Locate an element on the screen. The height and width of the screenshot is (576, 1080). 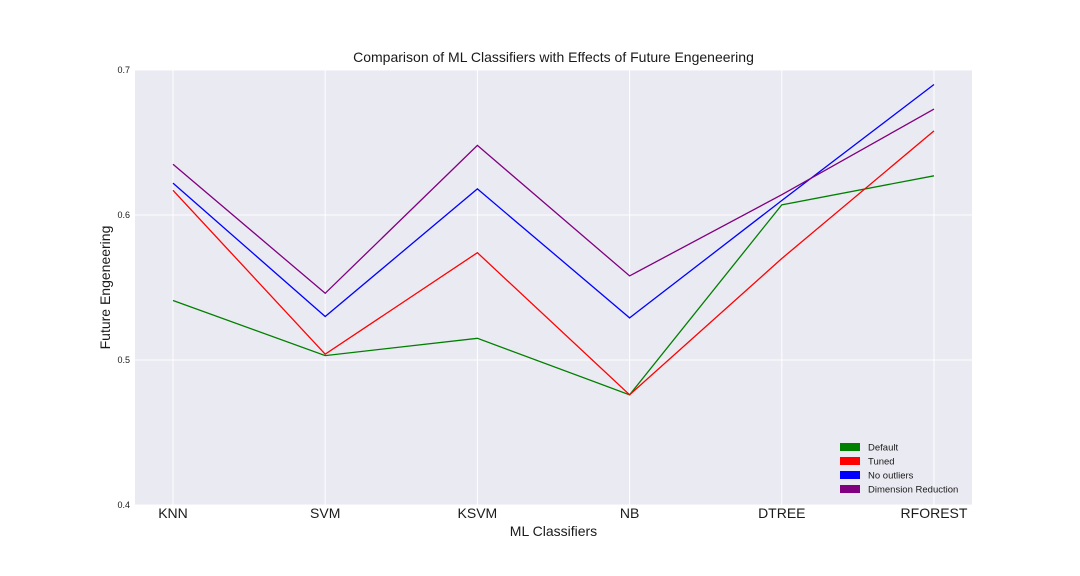
x-tick-label: RFOREST is located at coordinates (934, 513).